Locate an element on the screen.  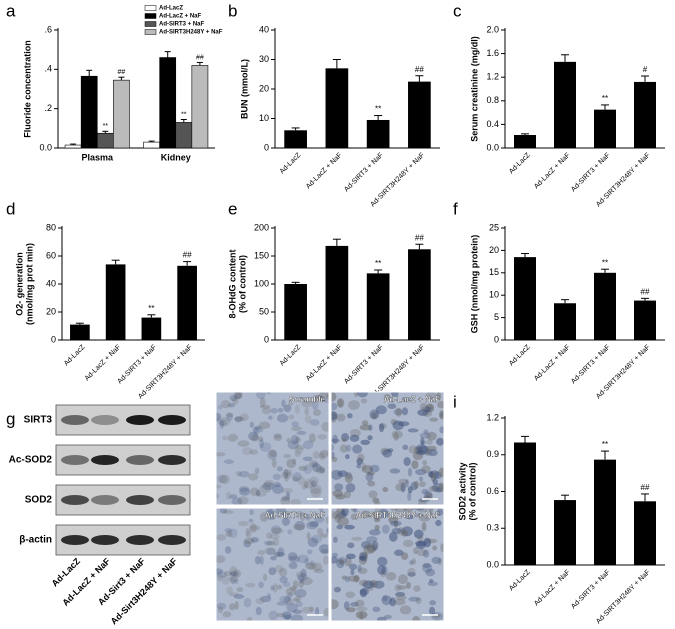
cells is located at coordinates (387, 564).